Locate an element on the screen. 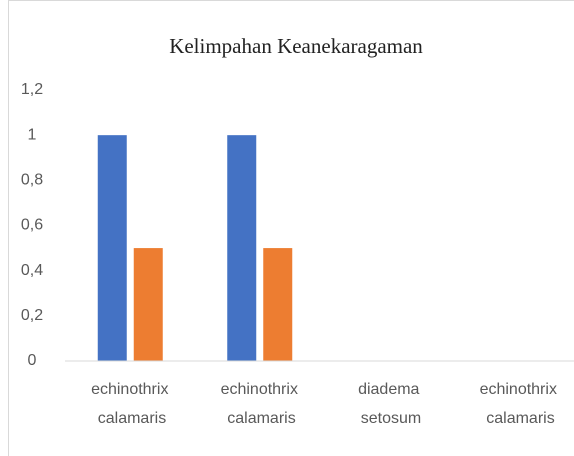 The image size is (574, 456). y-tick-label: 0,8 is located at coordinates (32, 180).